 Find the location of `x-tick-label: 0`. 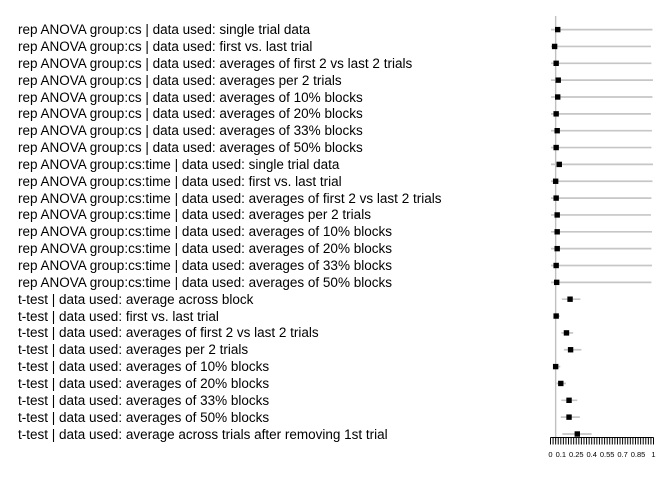

x-tick-label: 0 is located at coordinates (550, 454).